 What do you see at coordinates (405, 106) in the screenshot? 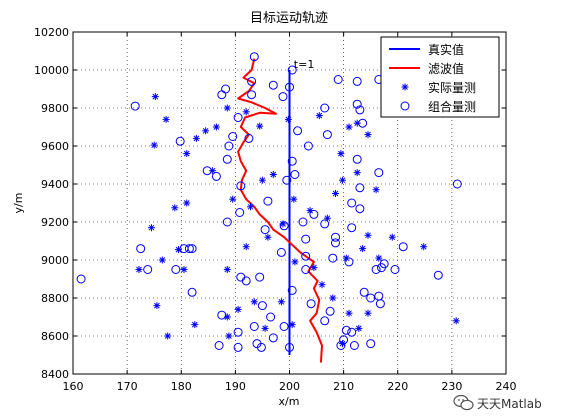
I see `legend-swatch-circle` at bounding box center [405, 106].